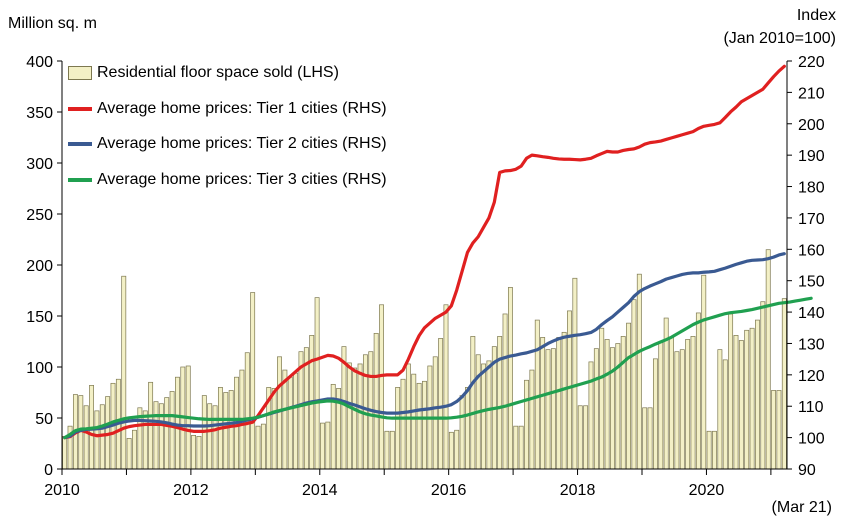 The image size is (850, 522). Describe the element at coordinates (242, 143) in the screenshot. I see `legend-label-tier2: Average home prices: Tier 2 cities (RHS)` at that location.